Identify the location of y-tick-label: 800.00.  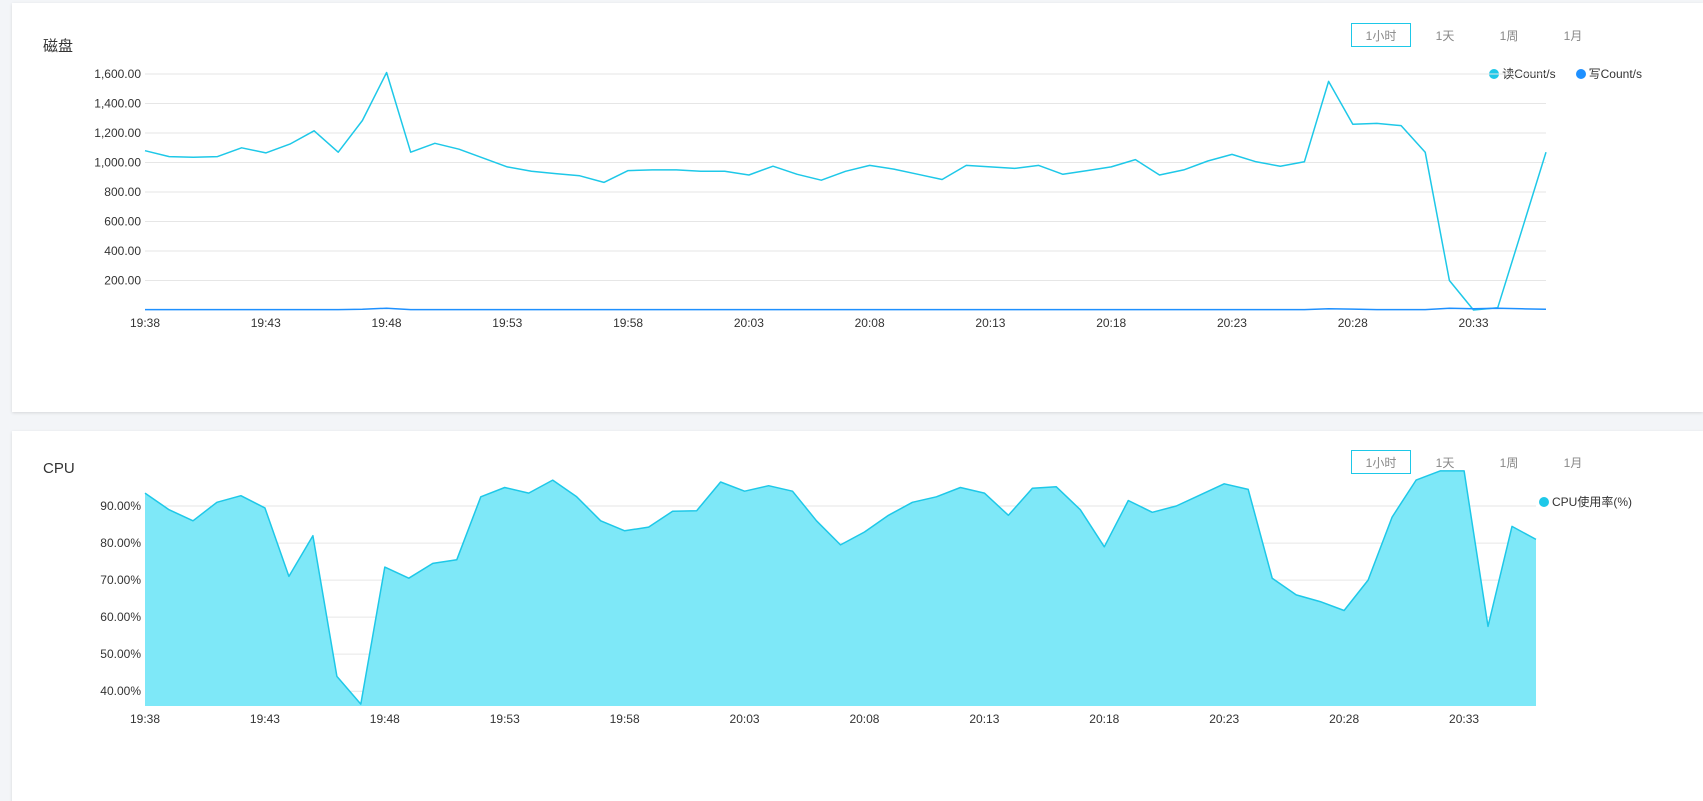
(122, 192).